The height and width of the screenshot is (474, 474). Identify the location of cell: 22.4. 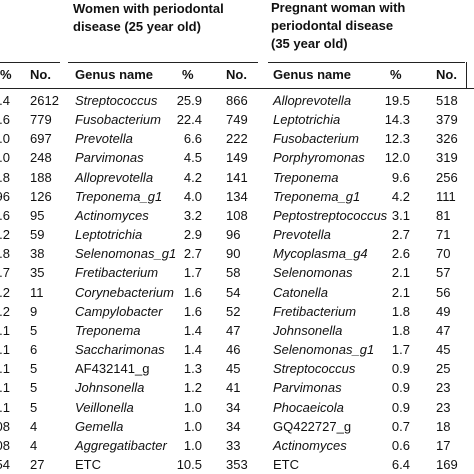
(189, 120).